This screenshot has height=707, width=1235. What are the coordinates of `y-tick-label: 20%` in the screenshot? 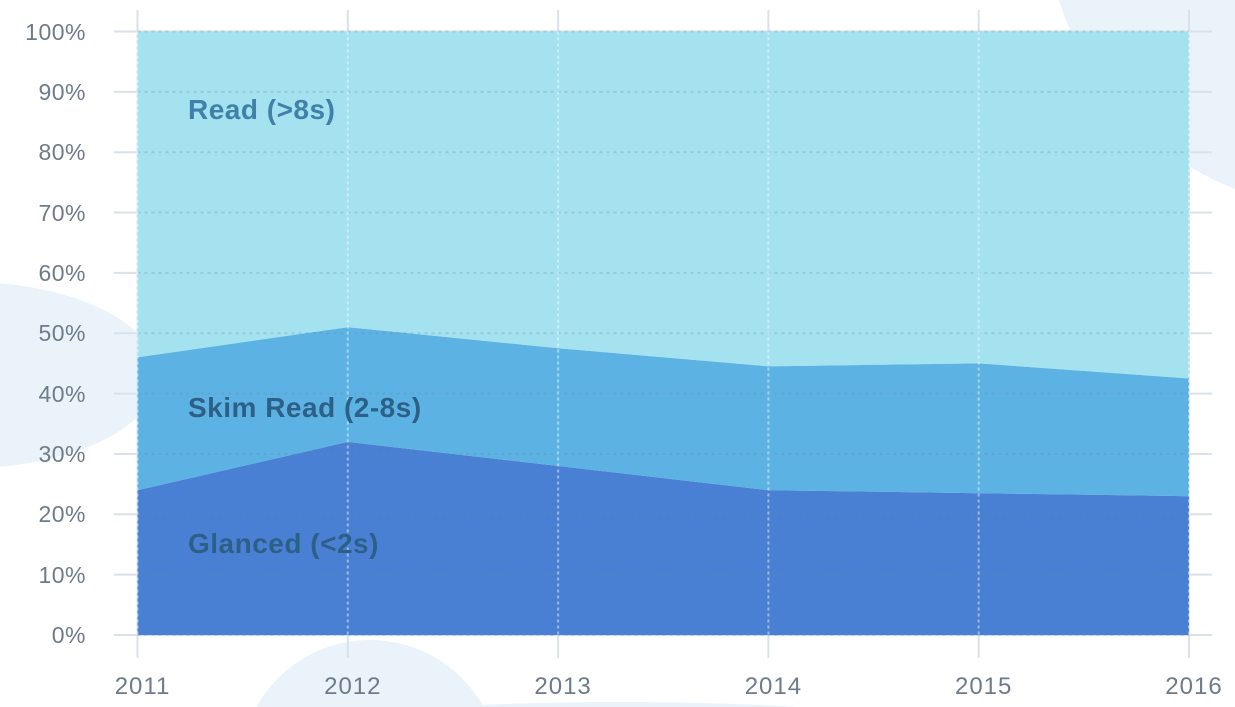 It's located at (62, 514).